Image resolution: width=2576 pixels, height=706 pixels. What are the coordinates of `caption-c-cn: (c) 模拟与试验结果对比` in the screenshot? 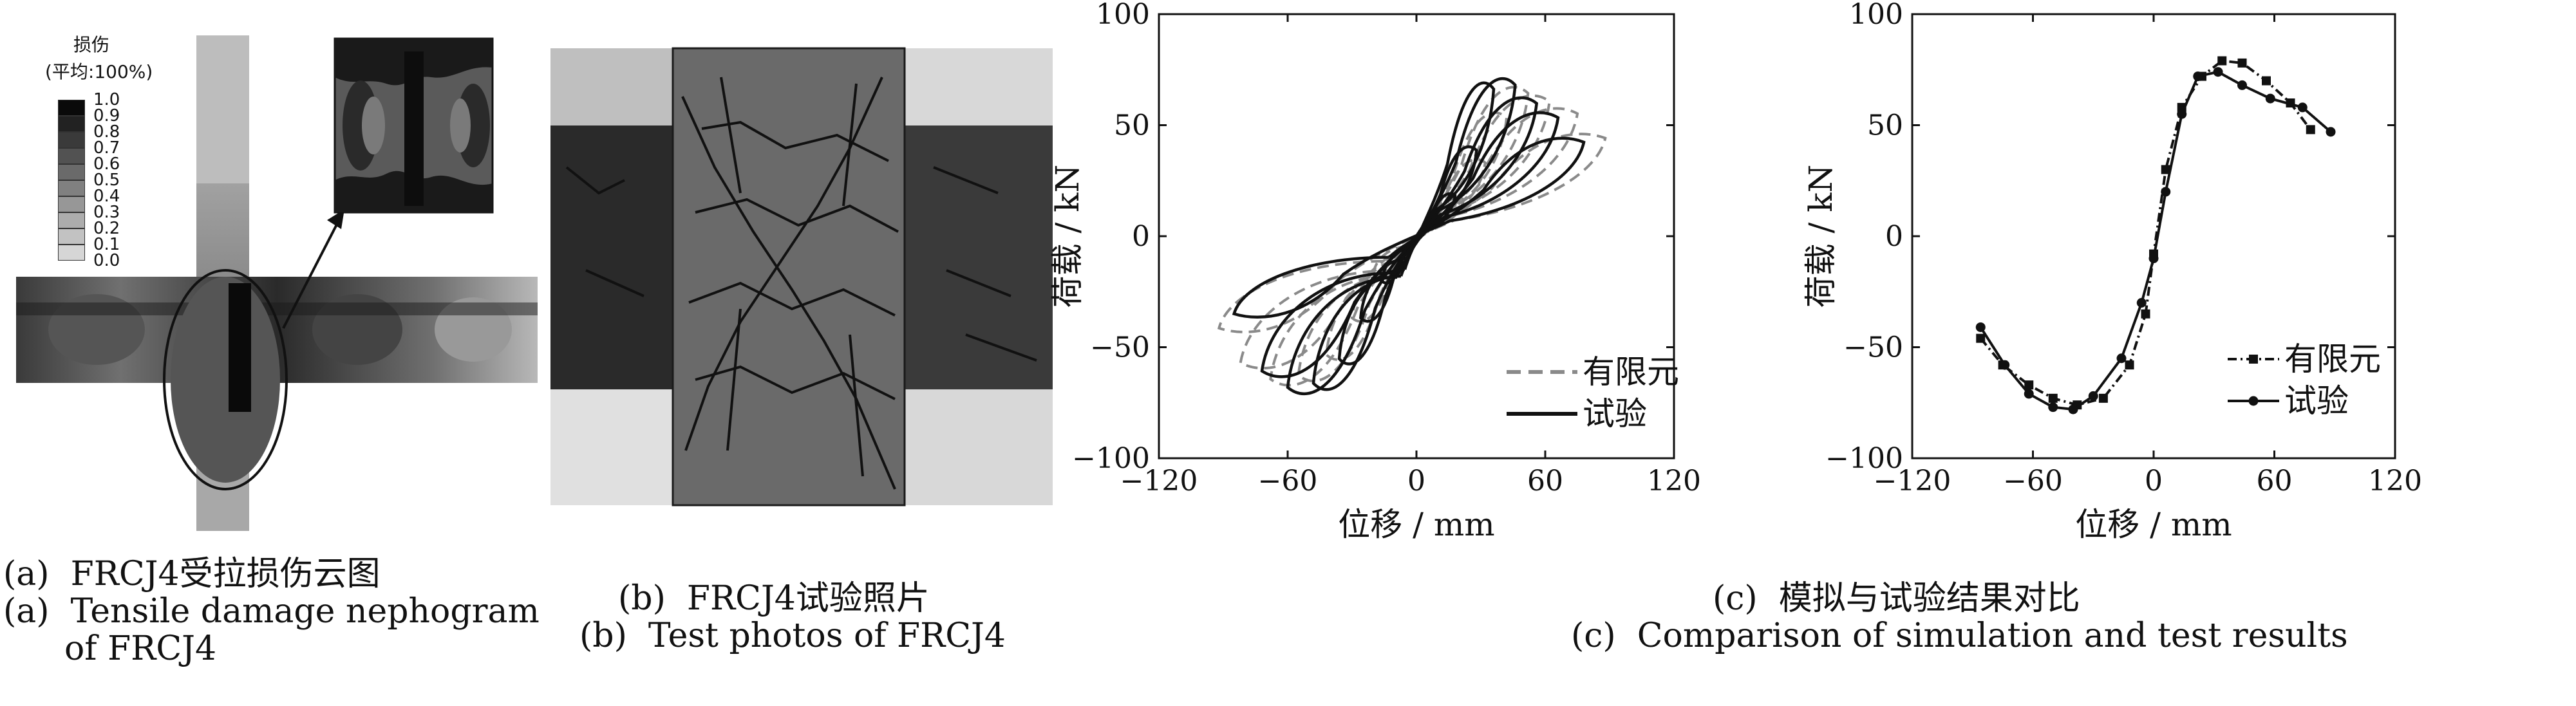 It's located at (1896, 598).